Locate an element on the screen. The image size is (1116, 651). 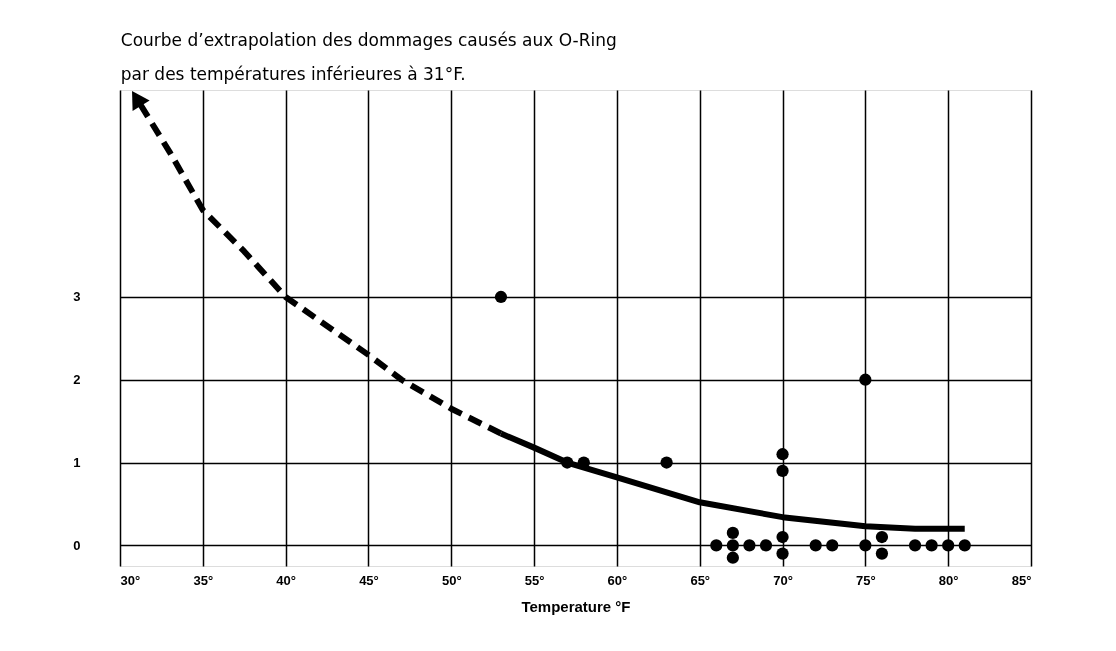
text: Courbe d’extrapolation des dommages causés aux O-Ring is located at coordinates (368, 40).